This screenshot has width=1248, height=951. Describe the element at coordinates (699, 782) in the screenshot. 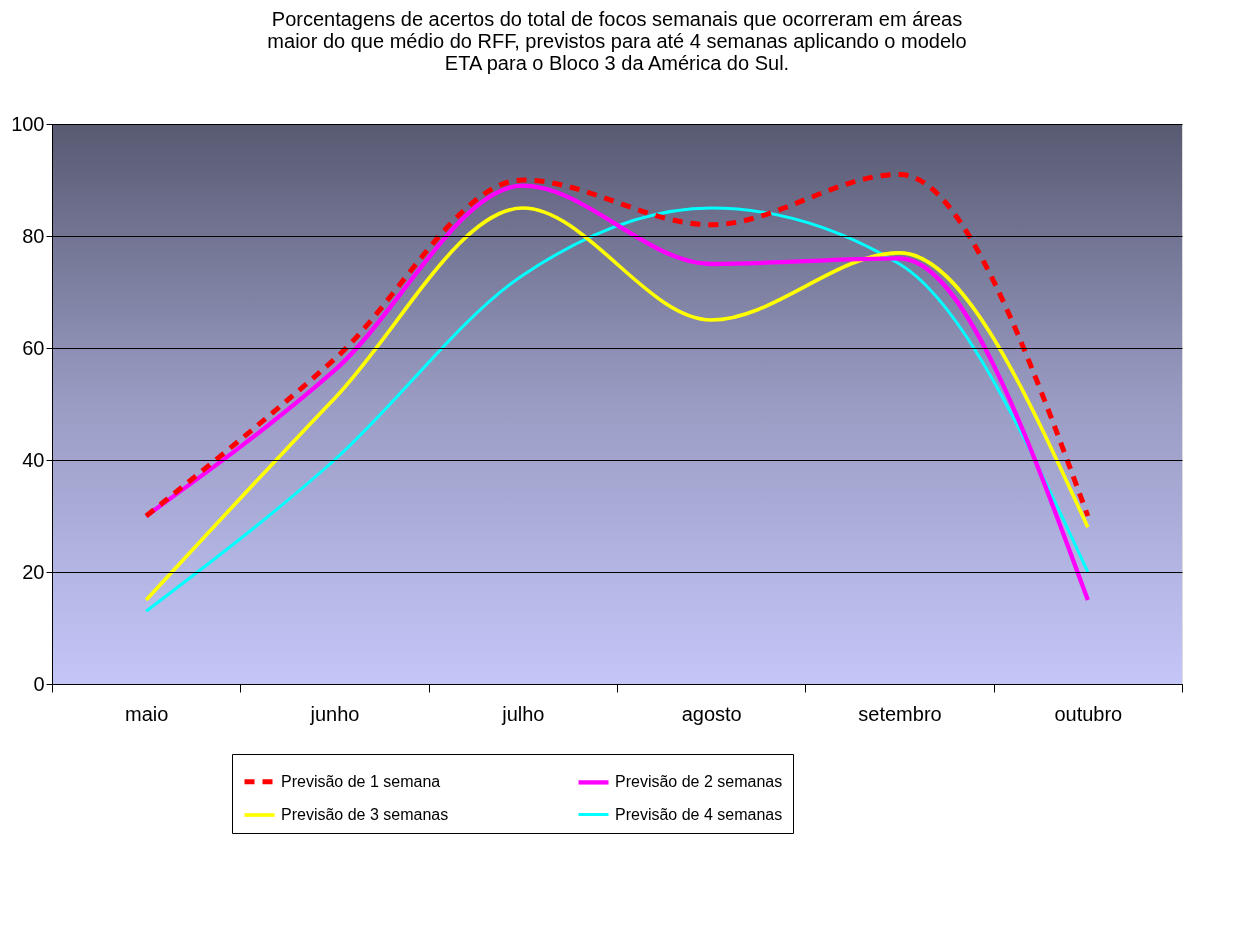

I see `legend-label: Previsão de 2 semanas` at that location.